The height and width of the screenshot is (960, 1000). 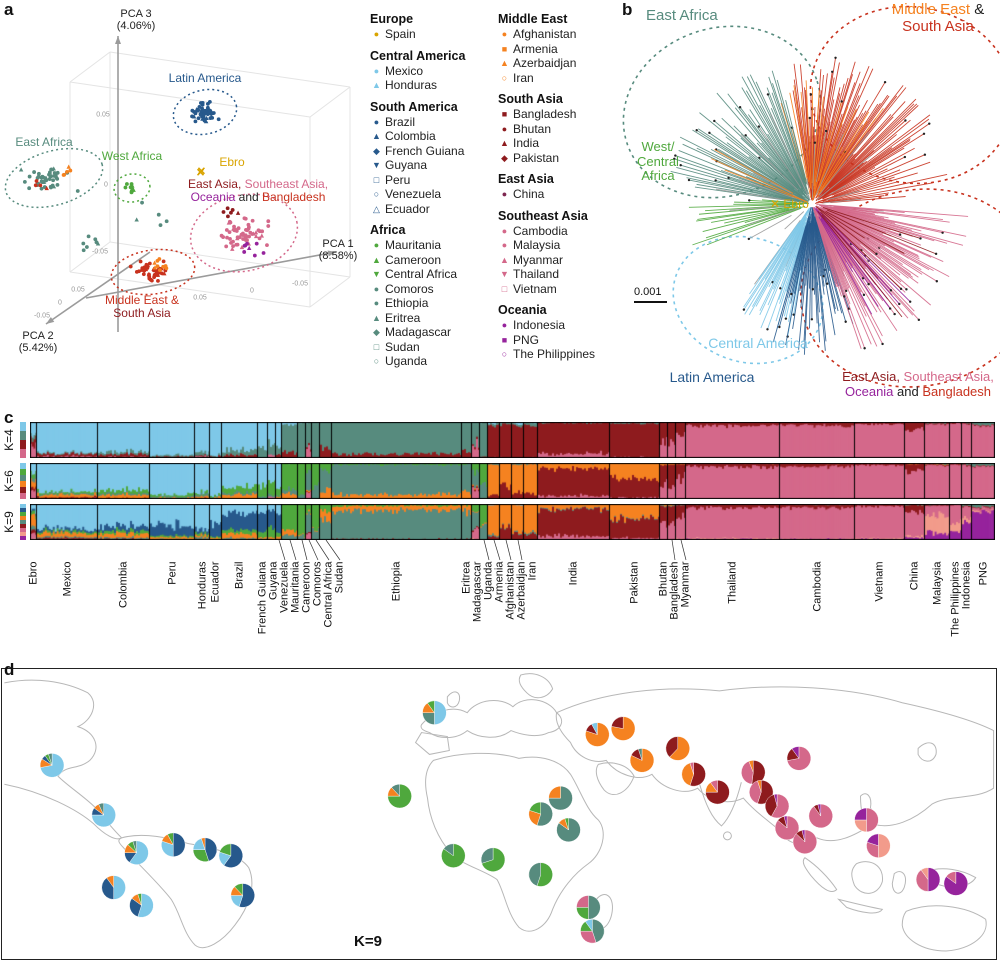 I want to click on legend-item-label: Sudan, so click(x=402, y=346).